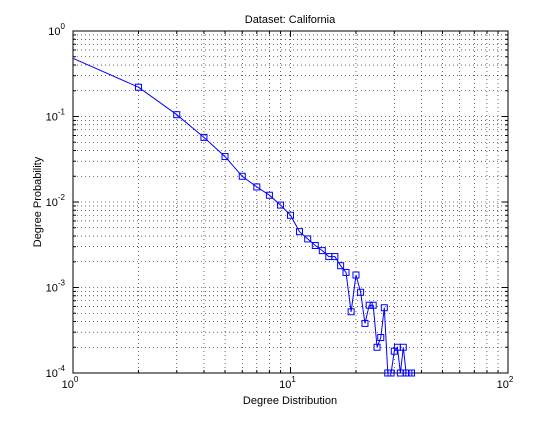  What do you see at coordinates (56, 30) in the screenshot?
I see `y-tick-label: 10⁰` at bounding box center [56, 30].